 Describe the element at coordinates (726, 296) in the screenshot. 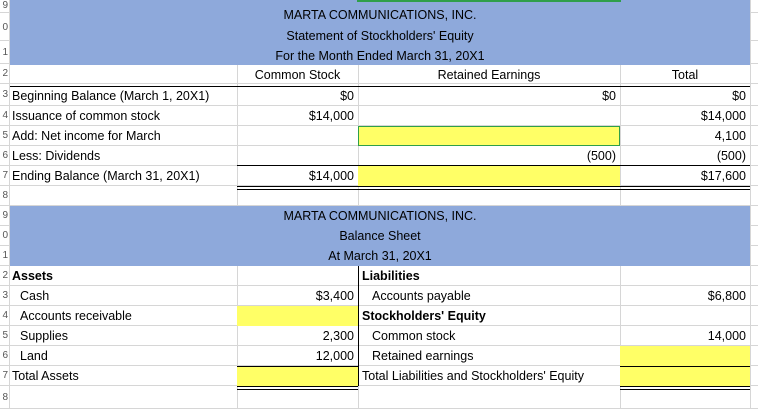

I see `liability-value: $6,800` at that location.